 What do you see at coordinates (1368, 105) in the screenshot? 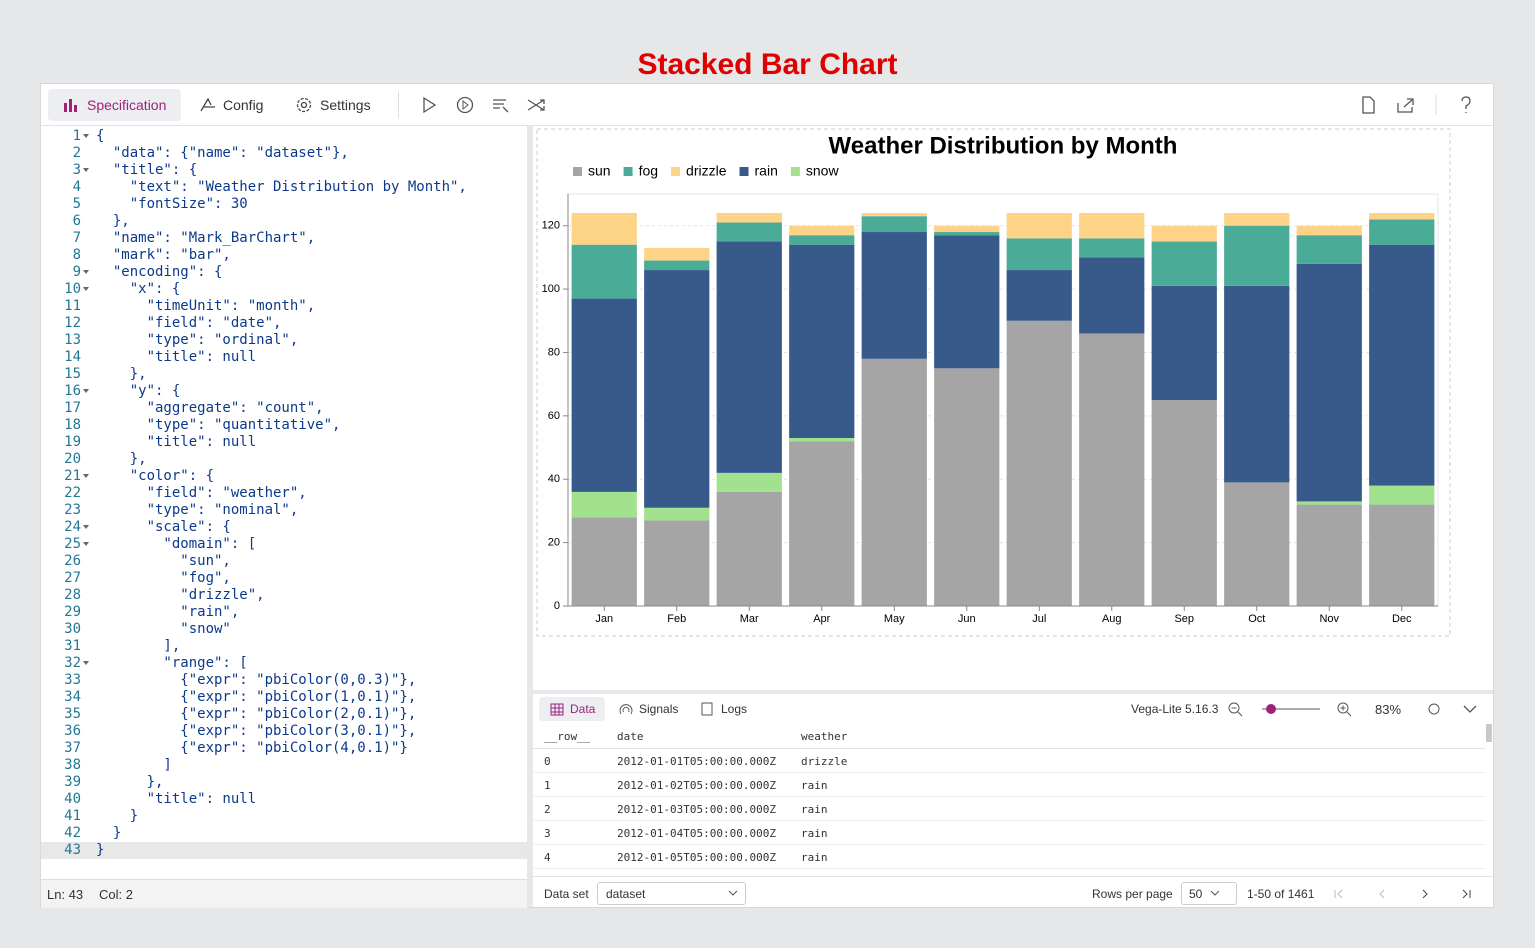
I see `new-button` at bounding box center [1368, 105].